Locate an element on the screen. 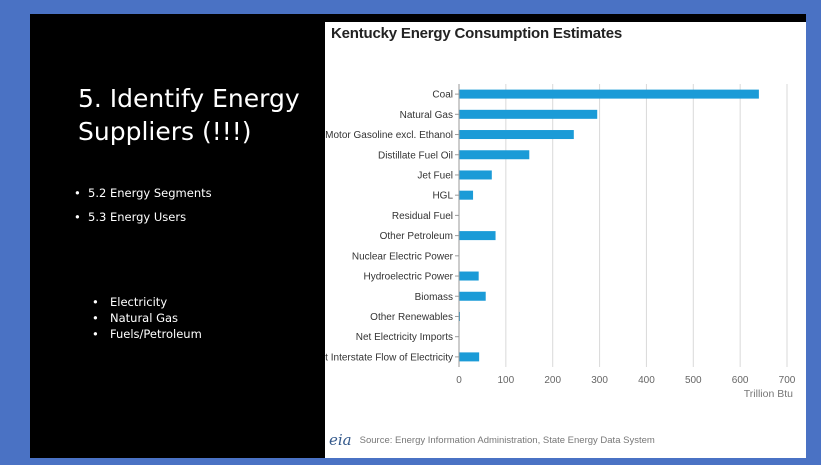 The width and height of the screenshot is (821, 465). category-label: Distillate Fuel Oil is located at coordinates (415, 155).